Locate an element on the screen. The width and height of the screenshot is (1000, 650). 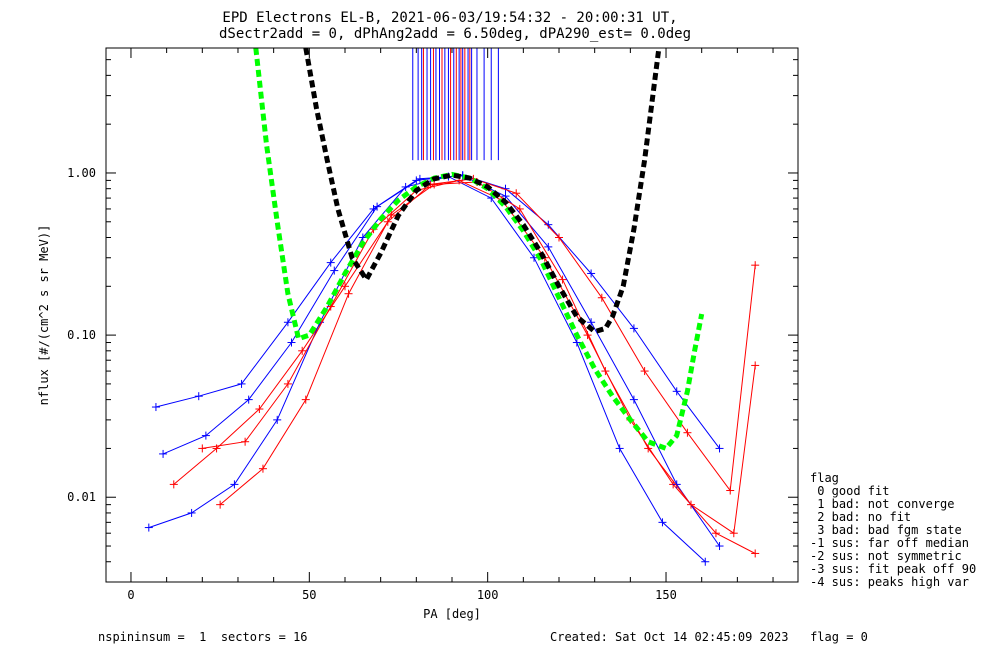
legend-item: 3 bad: bad fgm state is located at coordinates (886, 530).